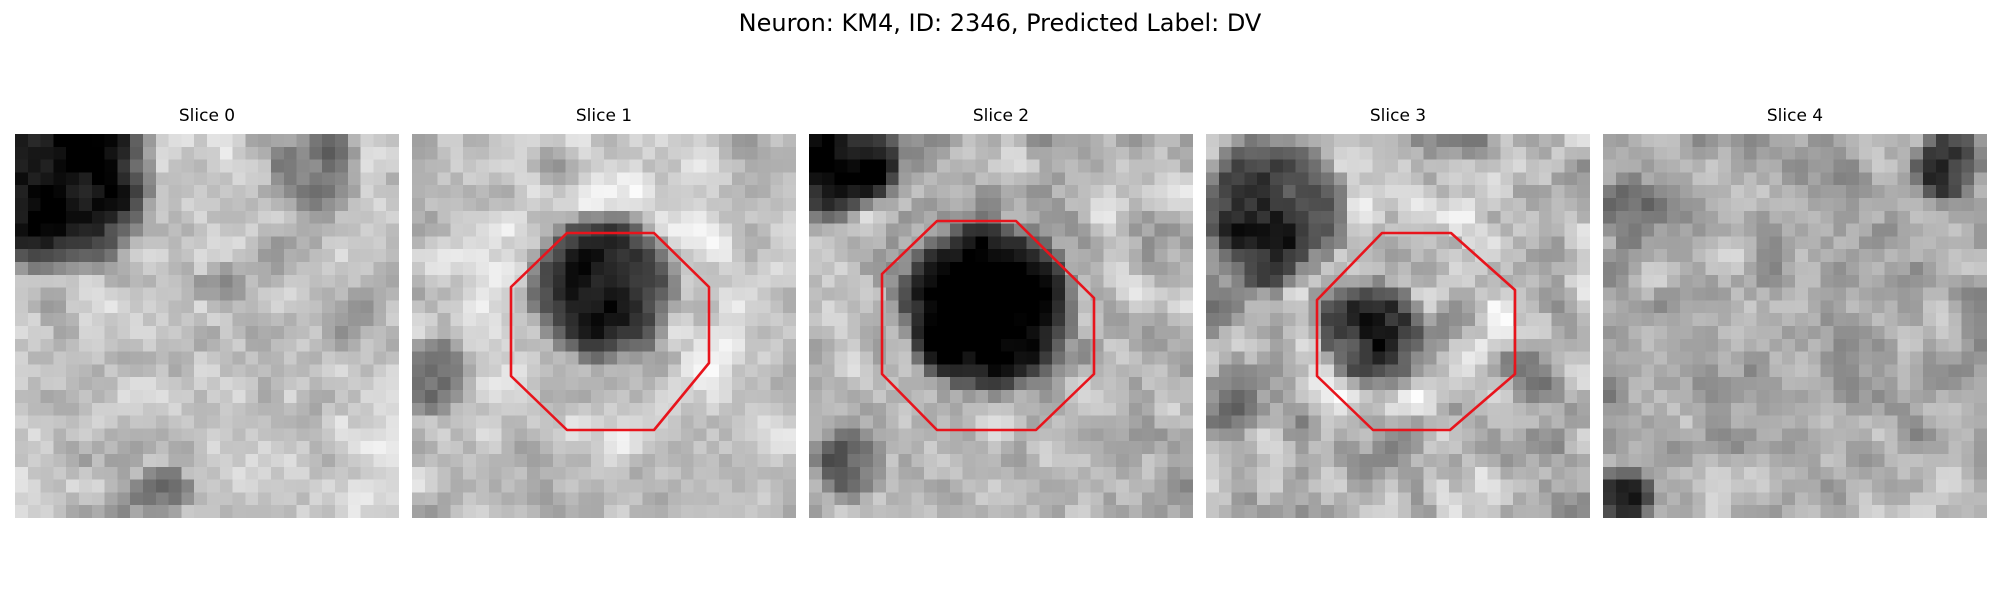  I want to click on slice-title: Slice 1, so click(604, 116).